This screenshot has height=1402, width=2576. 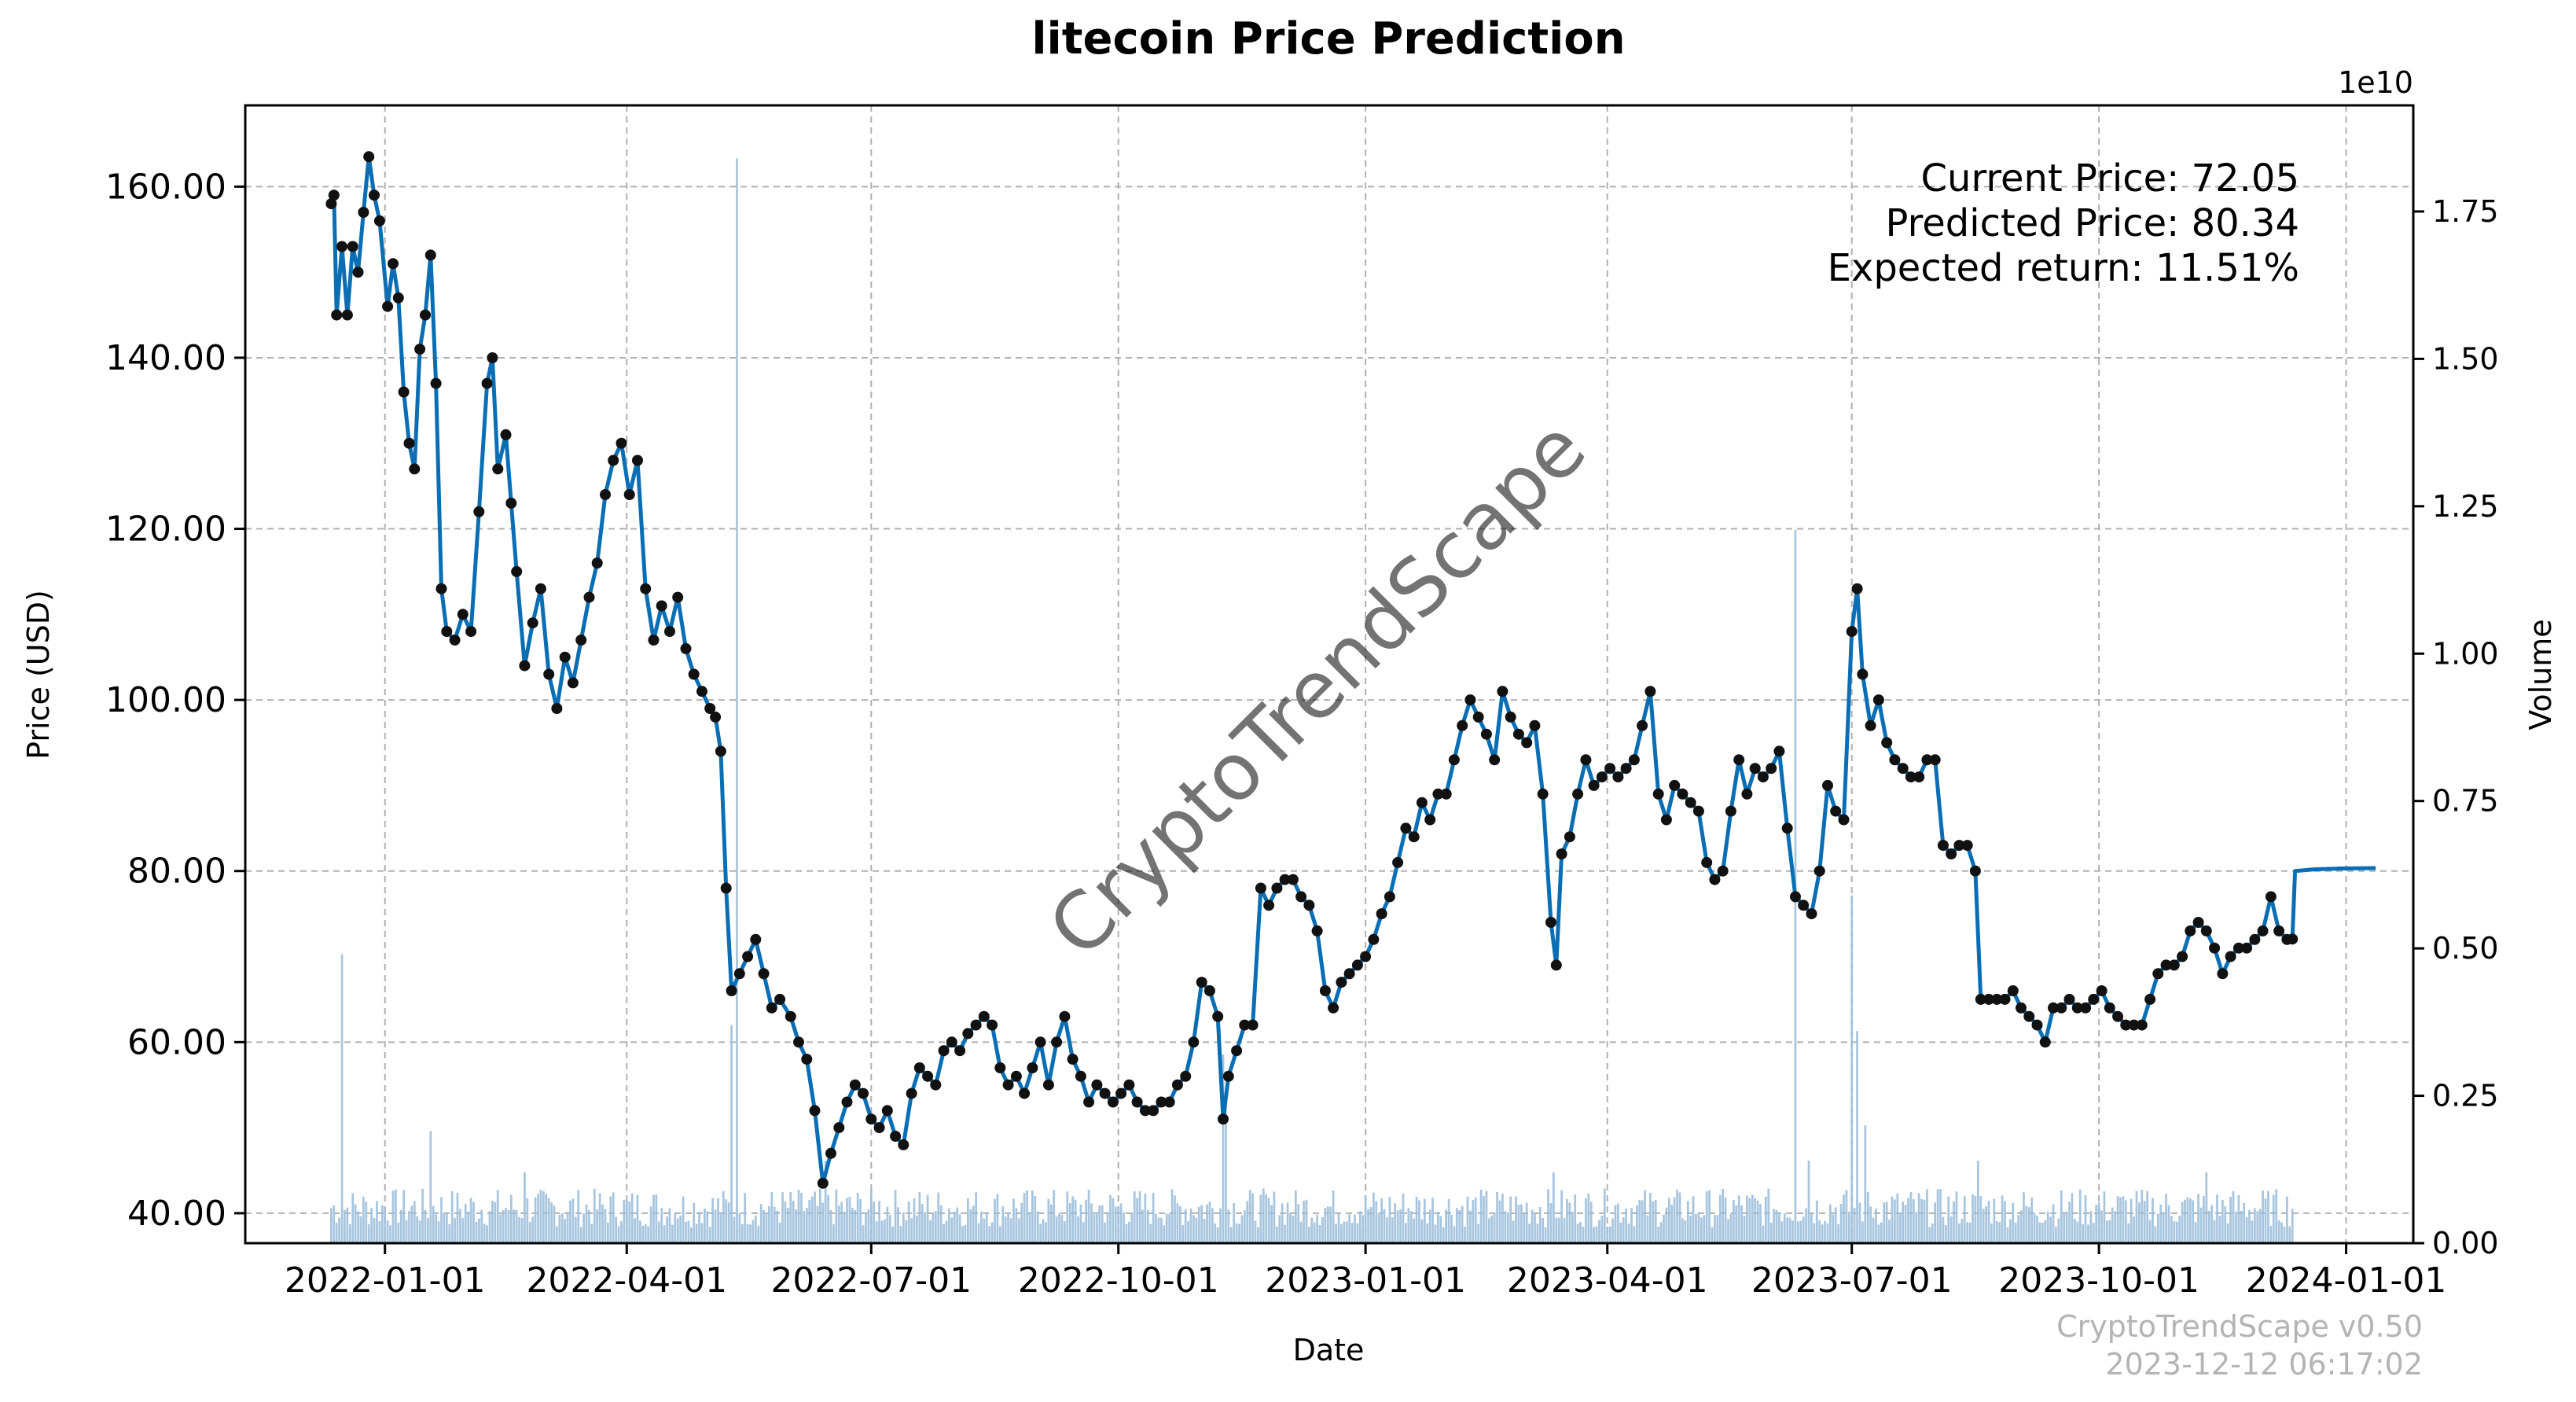 I want to click on predicted-price-annotation: Predicted Price: 80.34, so click(x=2092, y=223).